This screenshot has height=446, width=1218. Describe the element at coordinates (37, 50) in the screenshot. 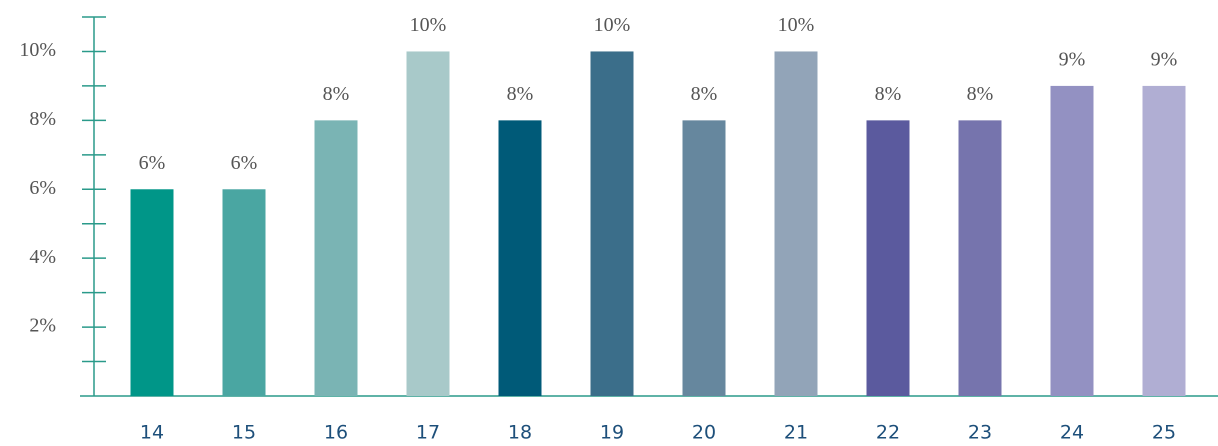

I see `y-tick-label: 10%` at that location.